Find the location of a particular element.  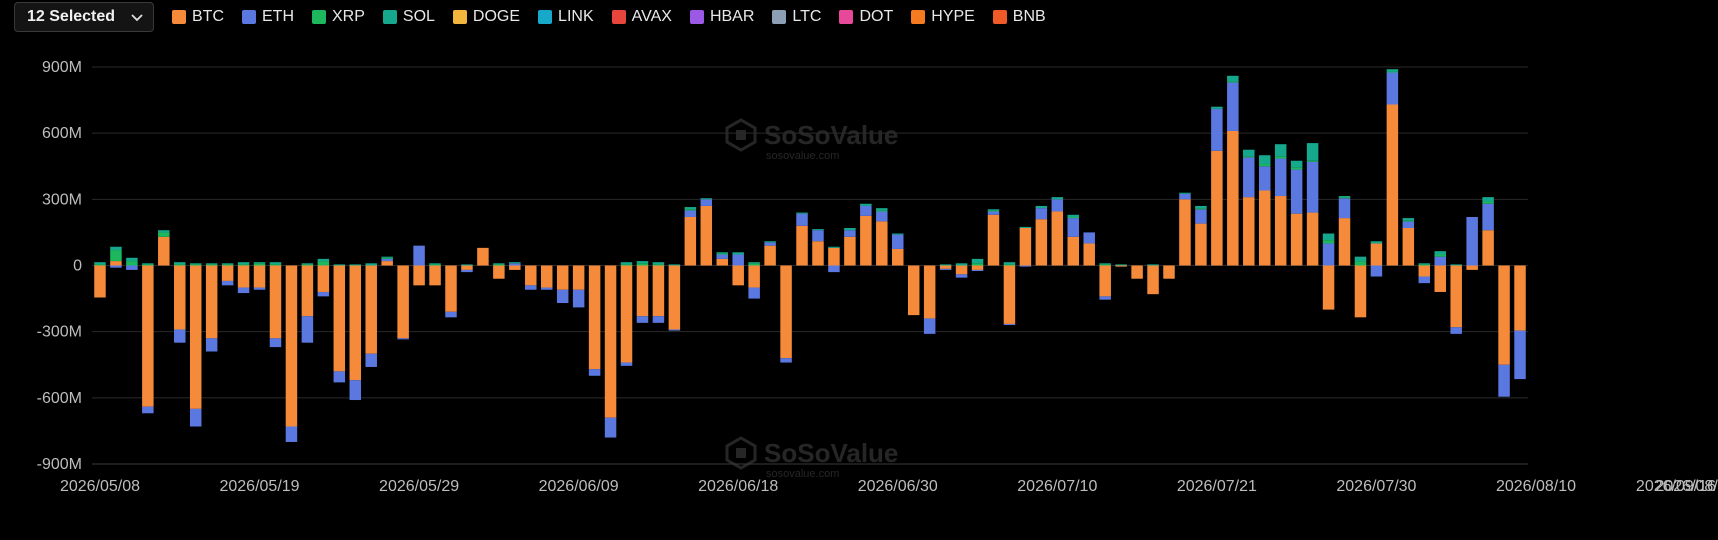

legend-item-bnb: BNB is located at coordinates (1019, 17).